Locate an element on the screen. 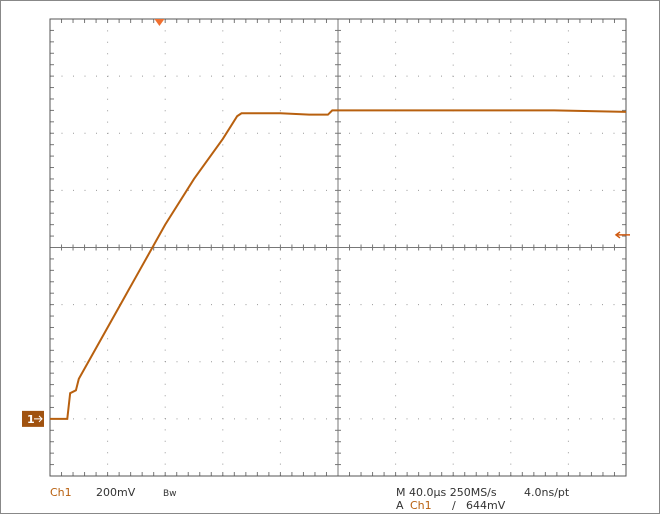  ground-marker is located at coordinates (33, 418).